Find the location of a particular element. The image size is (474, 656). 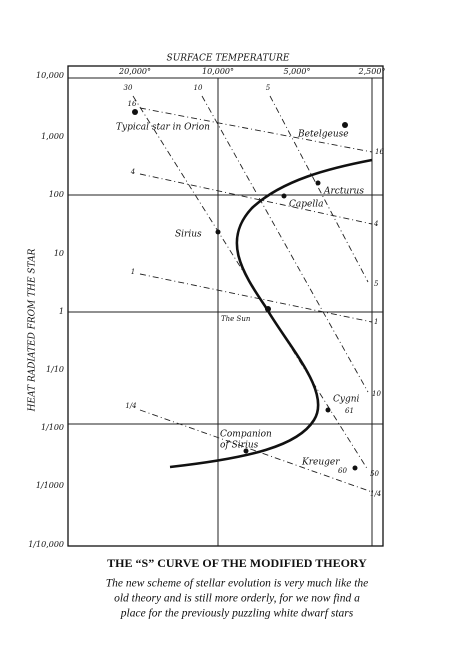

star-label: of Sirius is located at coordinates (239, 446).